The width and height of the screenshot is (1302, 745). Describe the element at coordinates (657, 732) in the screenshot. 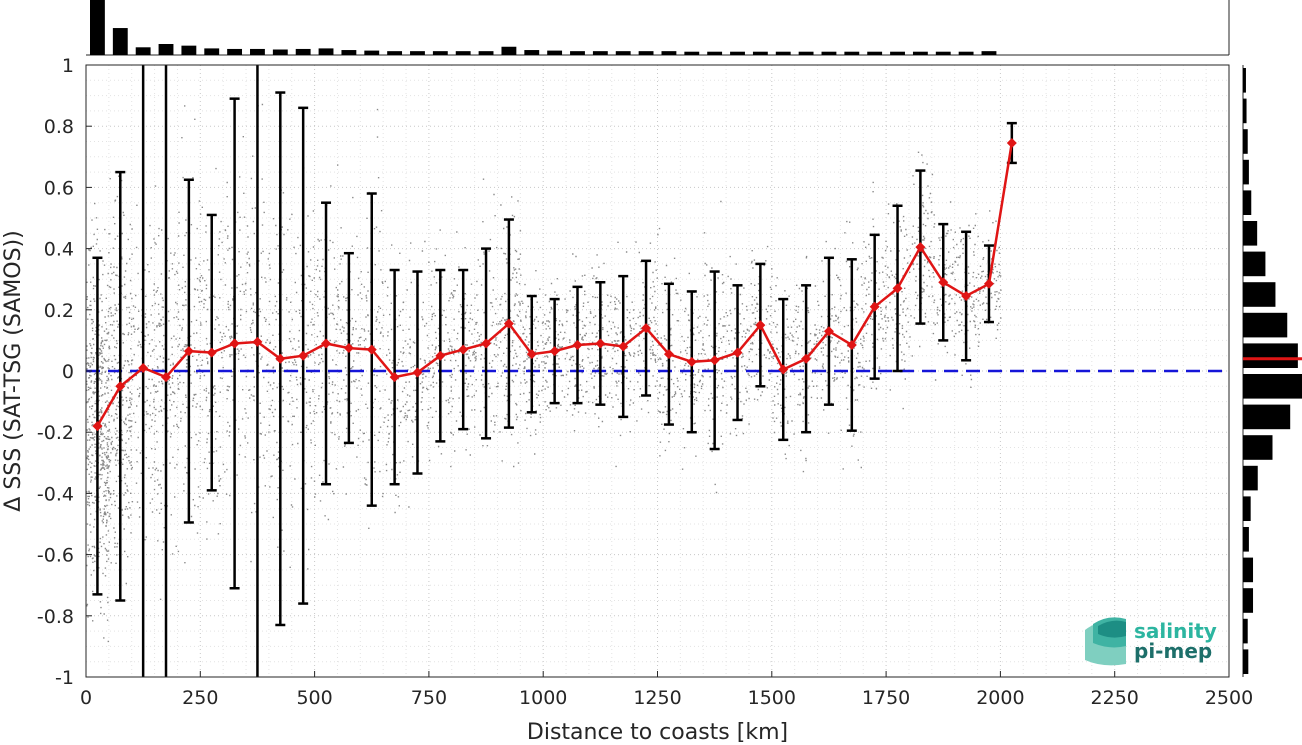

I see `x-axis-label: Distance to coasts [km]` at that location.